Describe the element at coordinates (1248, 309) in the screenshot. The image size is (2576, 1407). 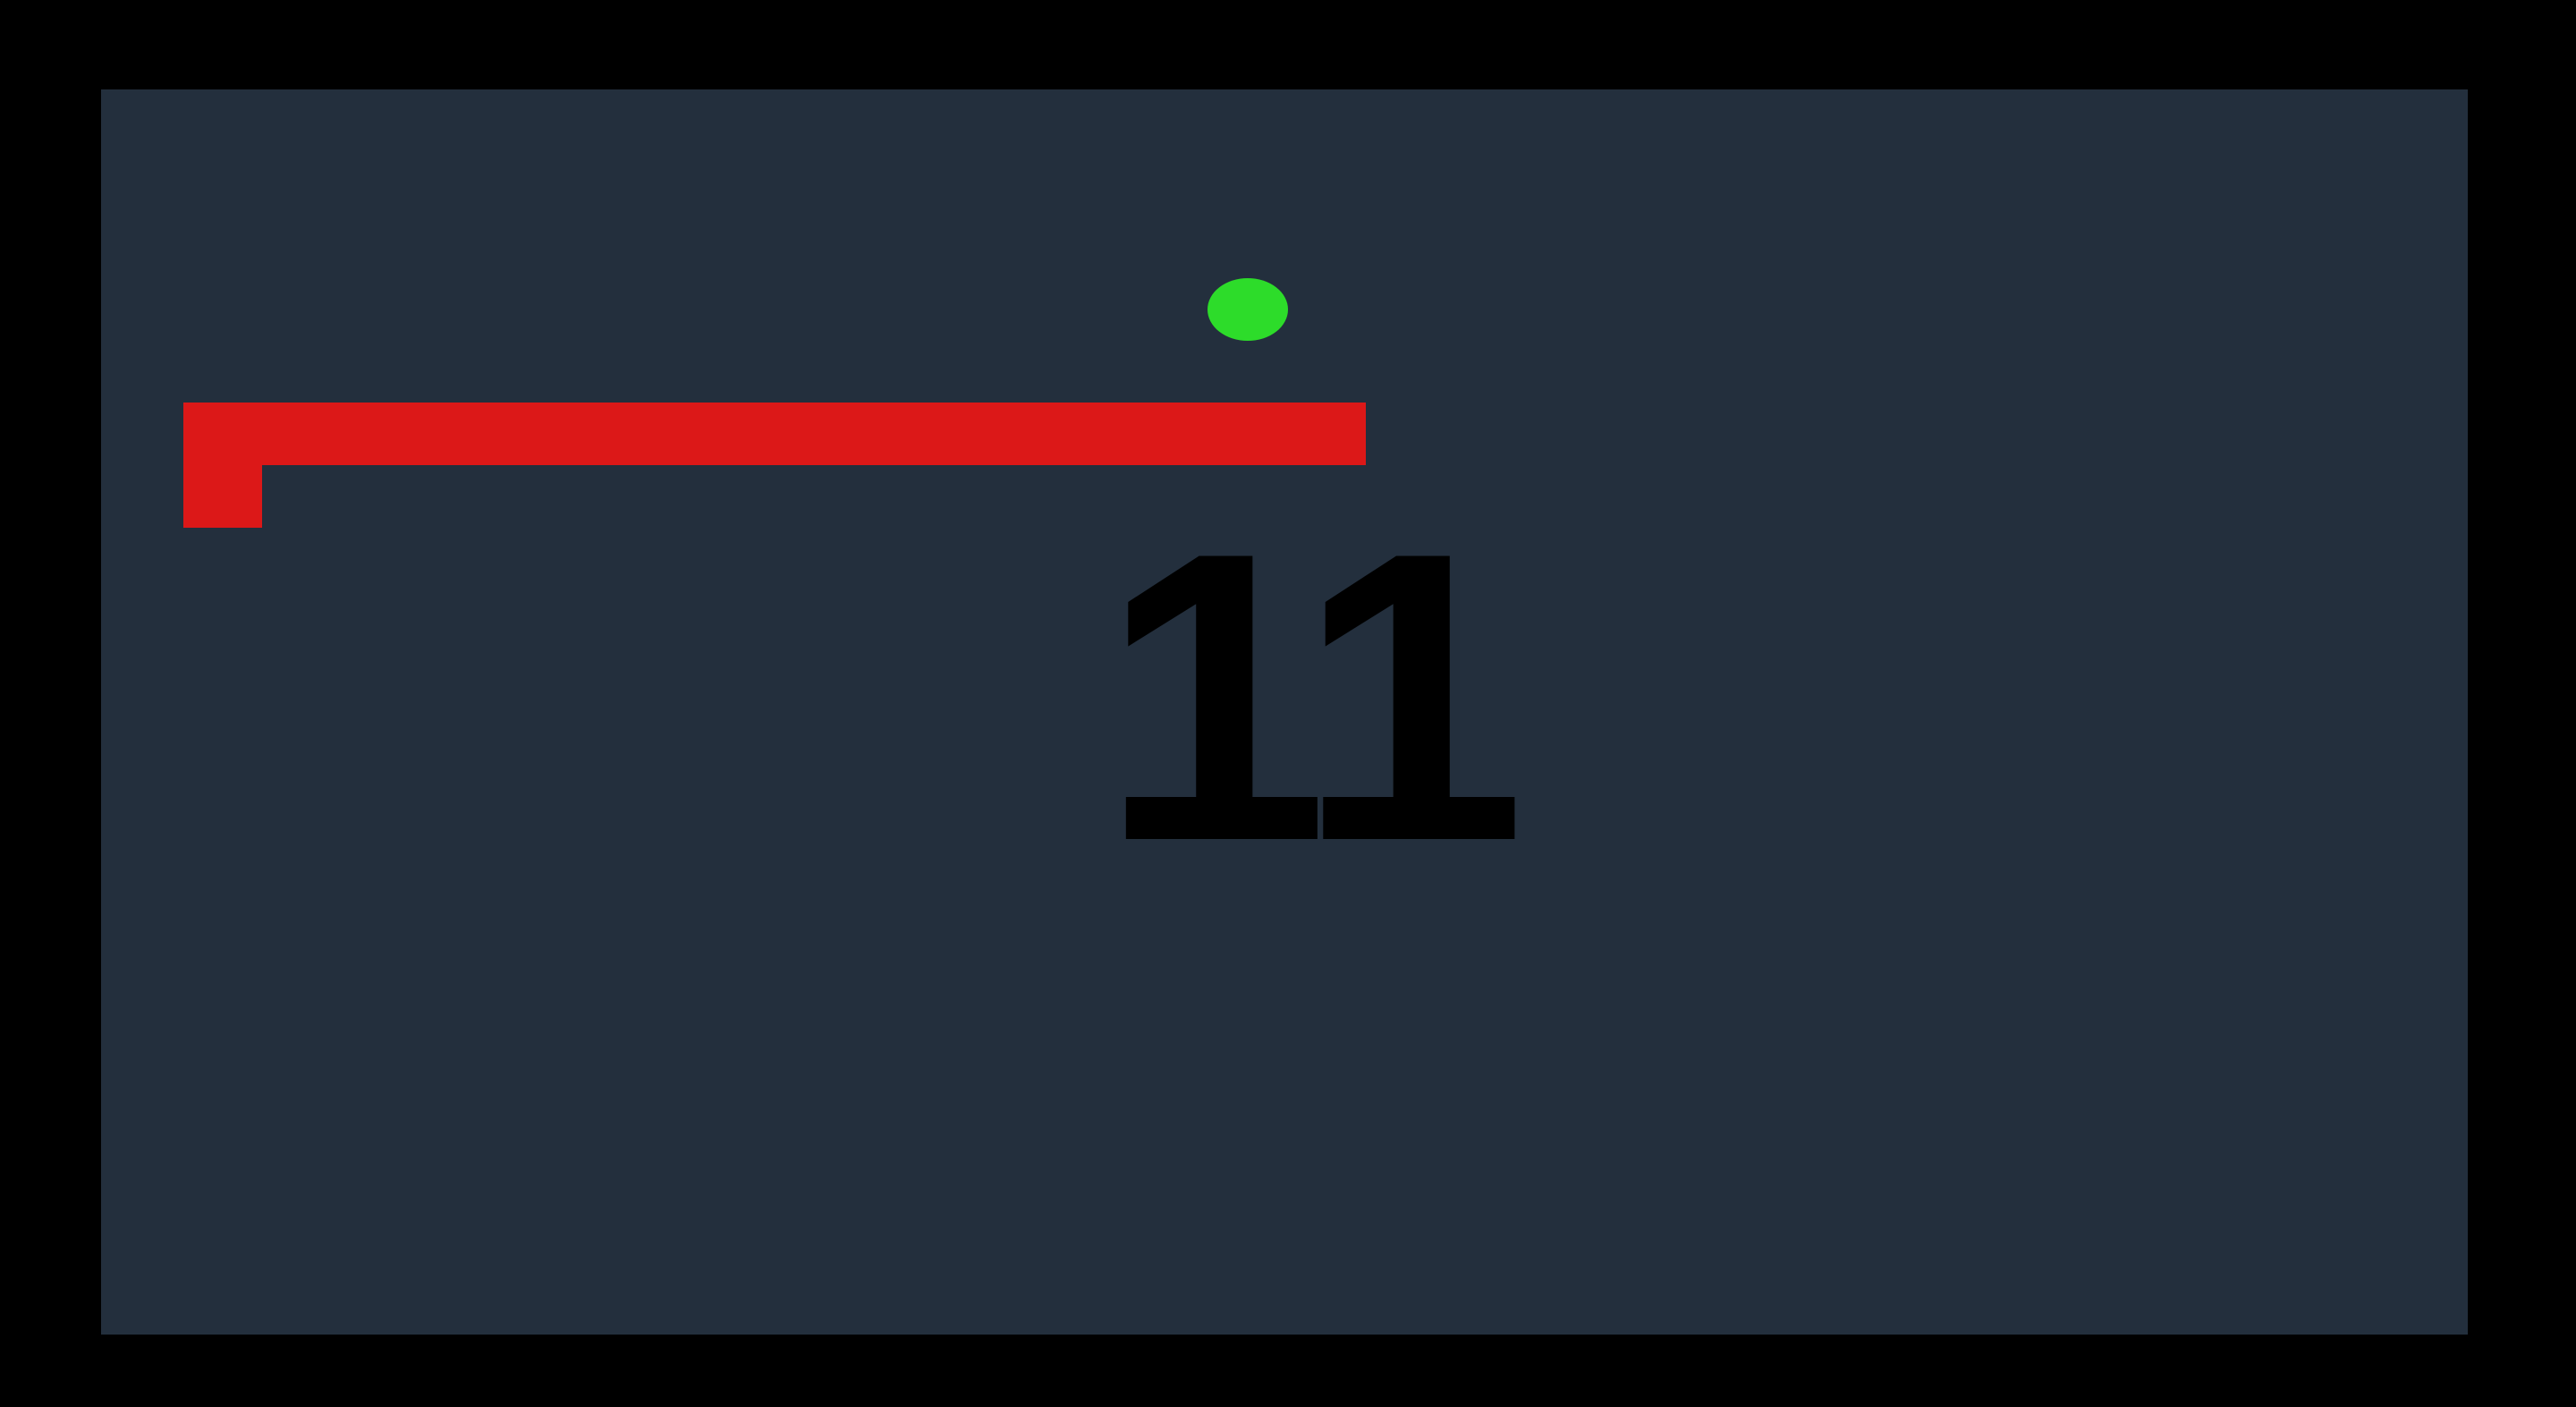
I see `food-pellet` at that location.